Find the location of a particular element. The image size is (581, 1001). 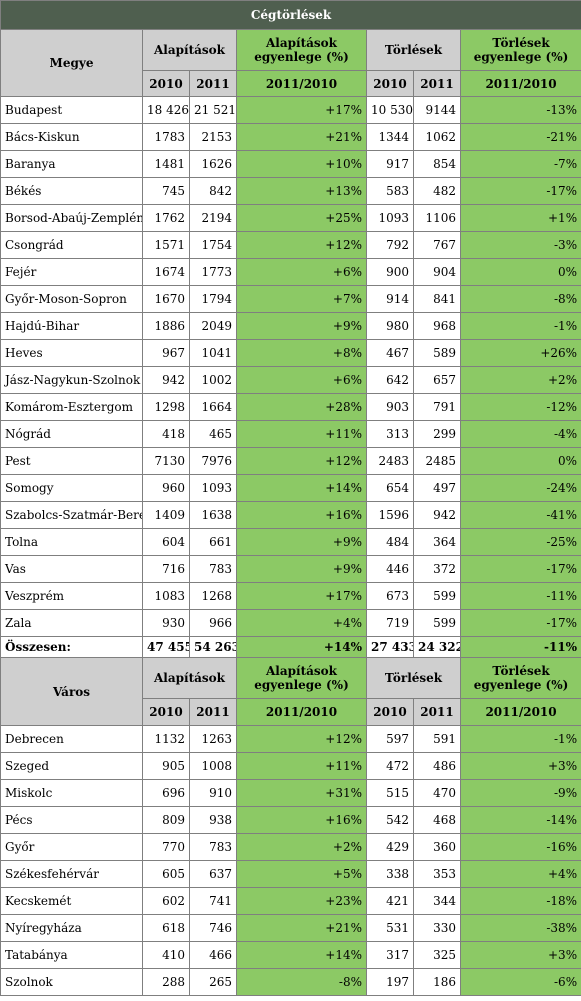

cell-deletion-change: -8% is located at coordinates (520, 299).